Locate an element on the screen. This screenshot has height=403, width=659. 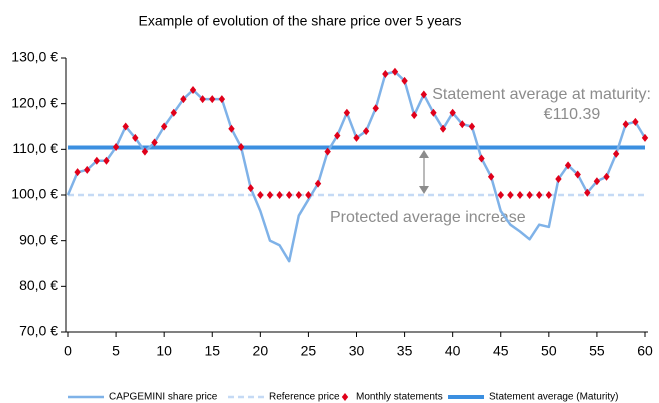
x-tick-label: 35 is located at coordinates (405, 351).